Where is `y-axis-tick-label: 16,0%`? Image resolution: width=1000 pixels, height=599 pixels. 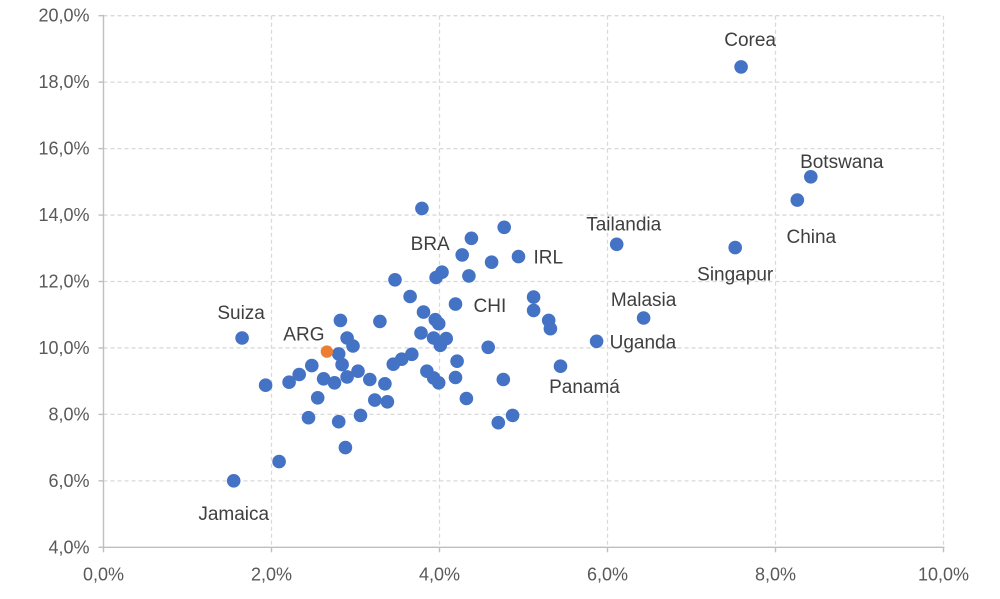 y-axis-tick-label: 16,0% is located at coordinates (63, 149).